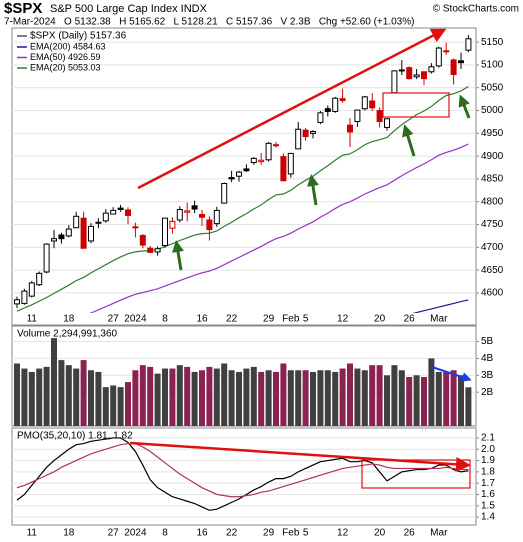 This screenshot has width=523, height=542. Describe the element at coordinates (487, 392) in the screenshot. I see `y-tick-label: 2B` at that location.